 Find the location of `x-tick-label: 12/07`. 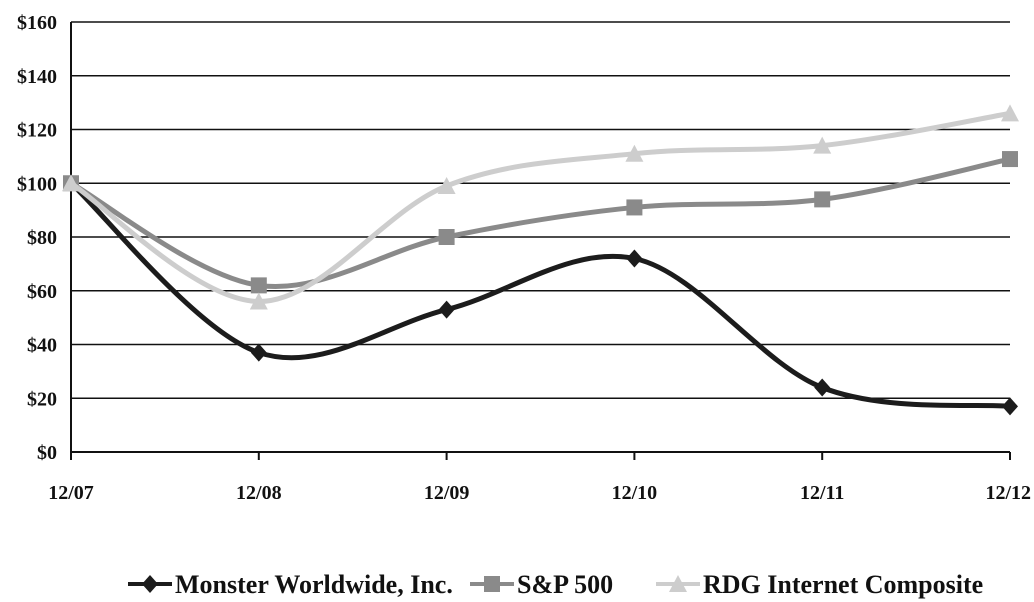

x-tick-label: 12/07 is located at coordinates (71, 493).